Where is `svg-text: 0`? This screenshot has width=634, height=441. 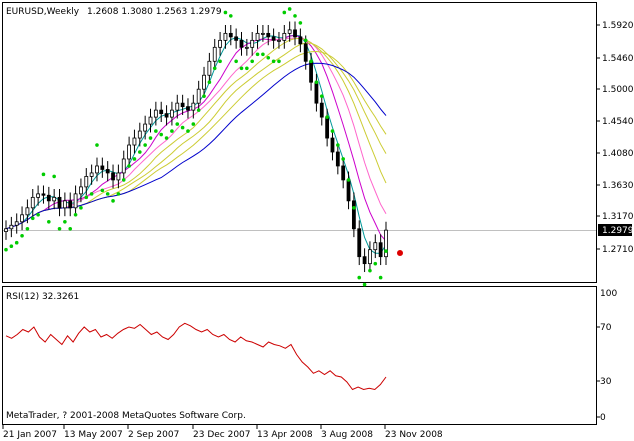 svg-text: 0 is located at coordinates (603, 418).